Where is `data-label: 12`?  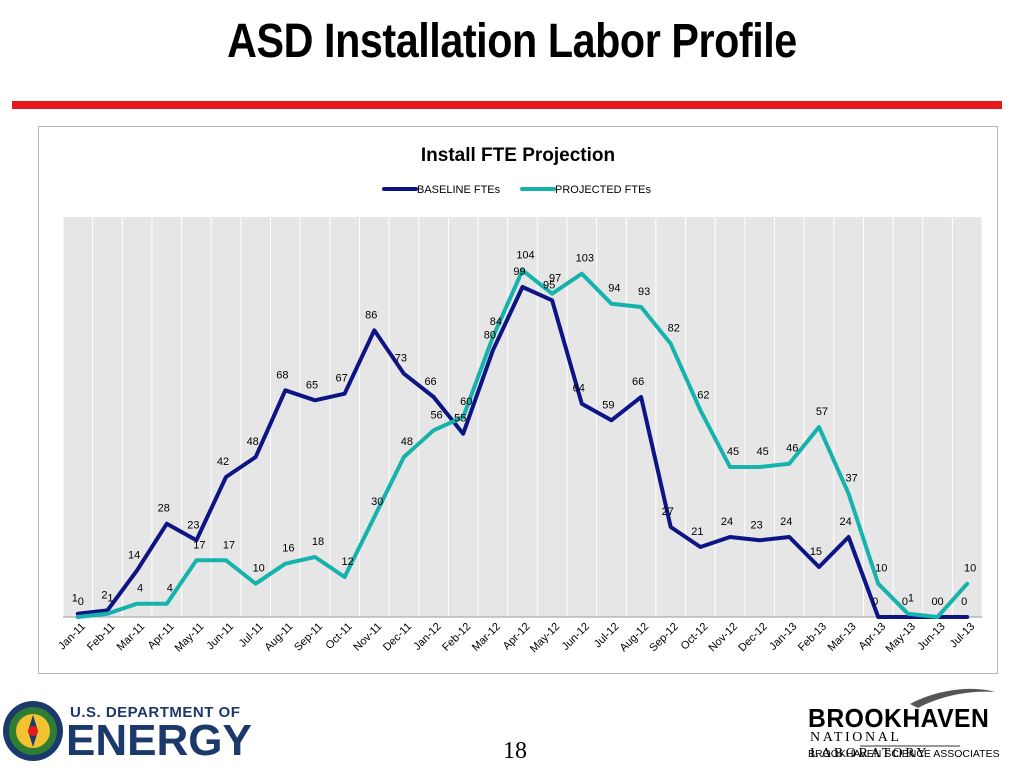 data-label: 12 is located at coordinates (348, 562).